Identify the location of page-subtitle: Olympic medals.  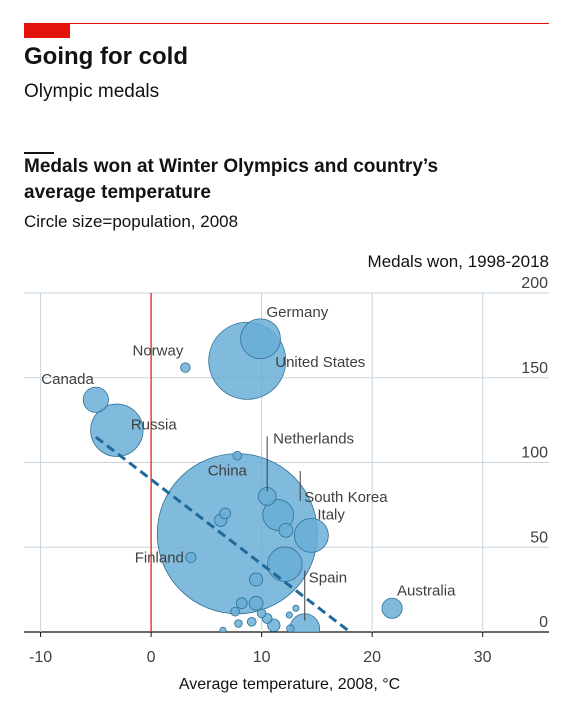
(92, 91).